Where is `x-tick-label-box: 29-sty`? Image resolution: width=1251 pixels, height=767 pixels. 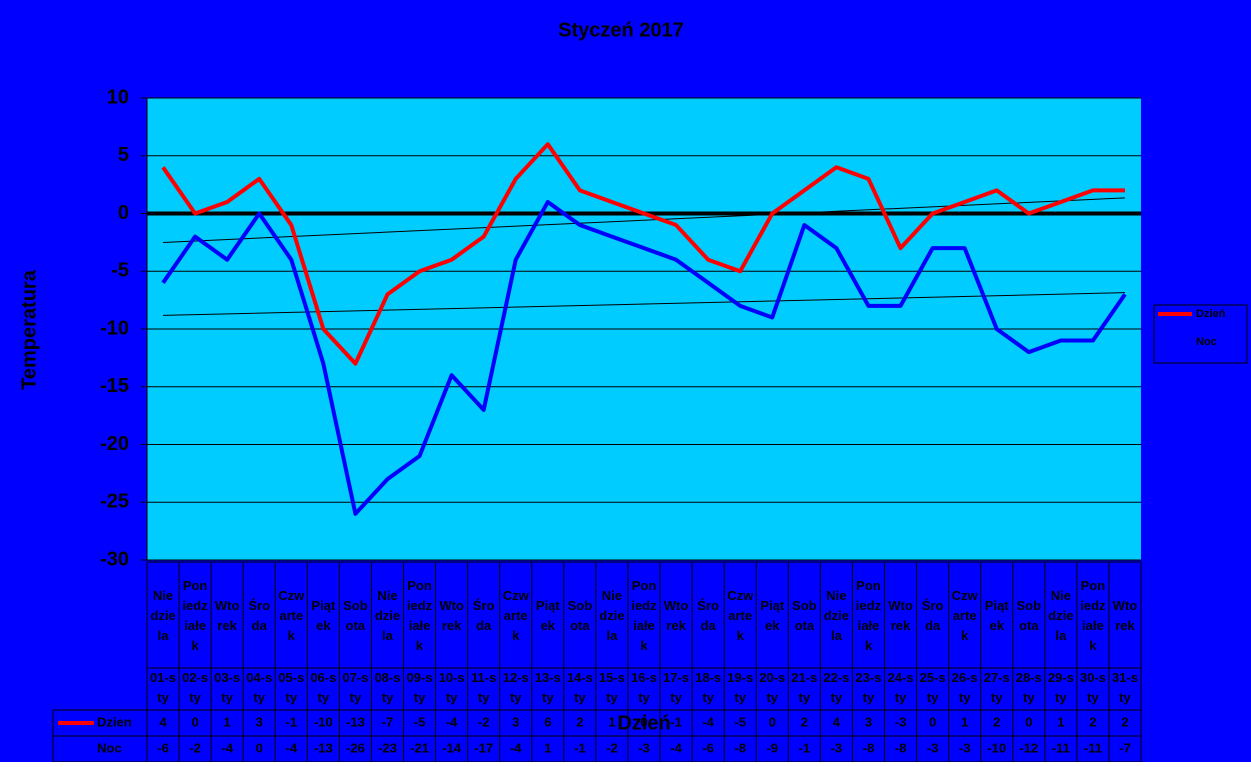
x-tick-label-box: 29-sty is located at coordinates (1060, 687).